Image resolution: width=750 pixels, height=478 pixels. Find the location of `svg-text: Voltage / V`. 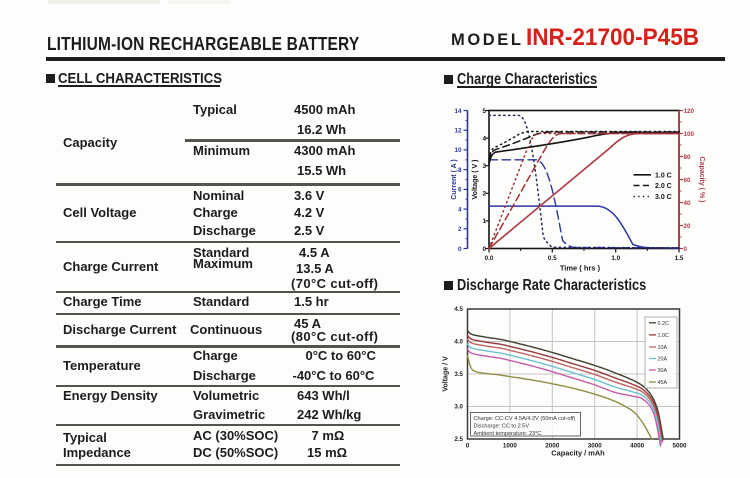

svg-text: Voltage / V is located at coordinates (446, 374).